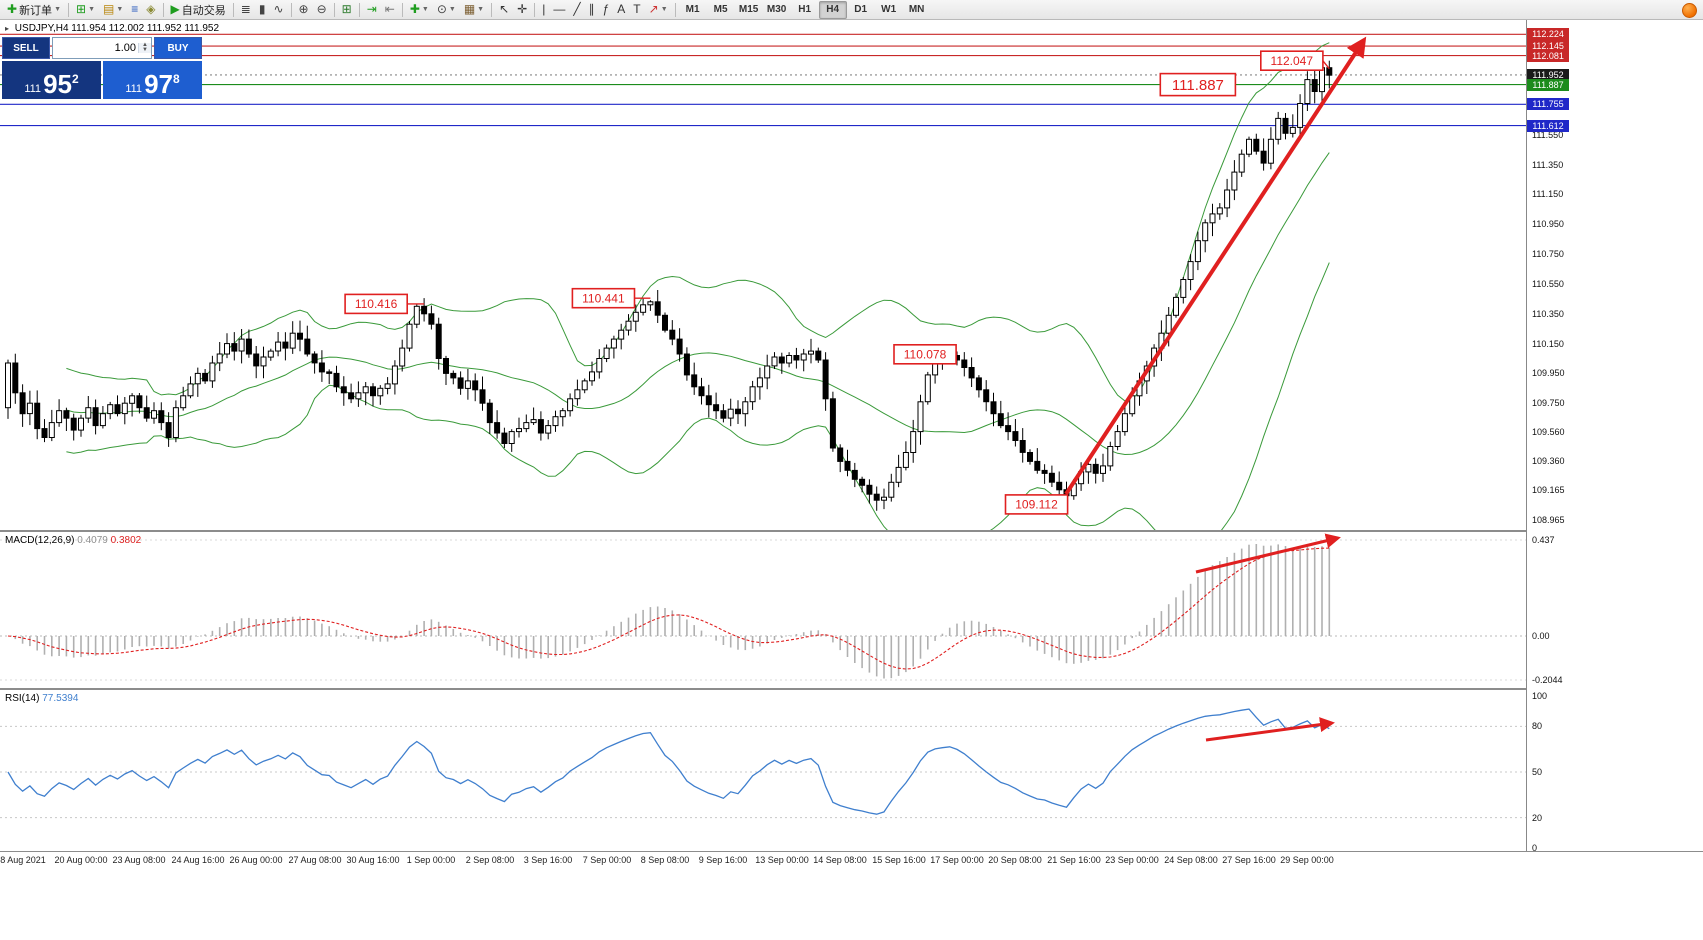 The height and width of the screenshot is (940, 1703). What do you see at coordinates (51, 80) in the screenshot?
I see `bid-price: 111 95 2` at bounding box center [51, 80].